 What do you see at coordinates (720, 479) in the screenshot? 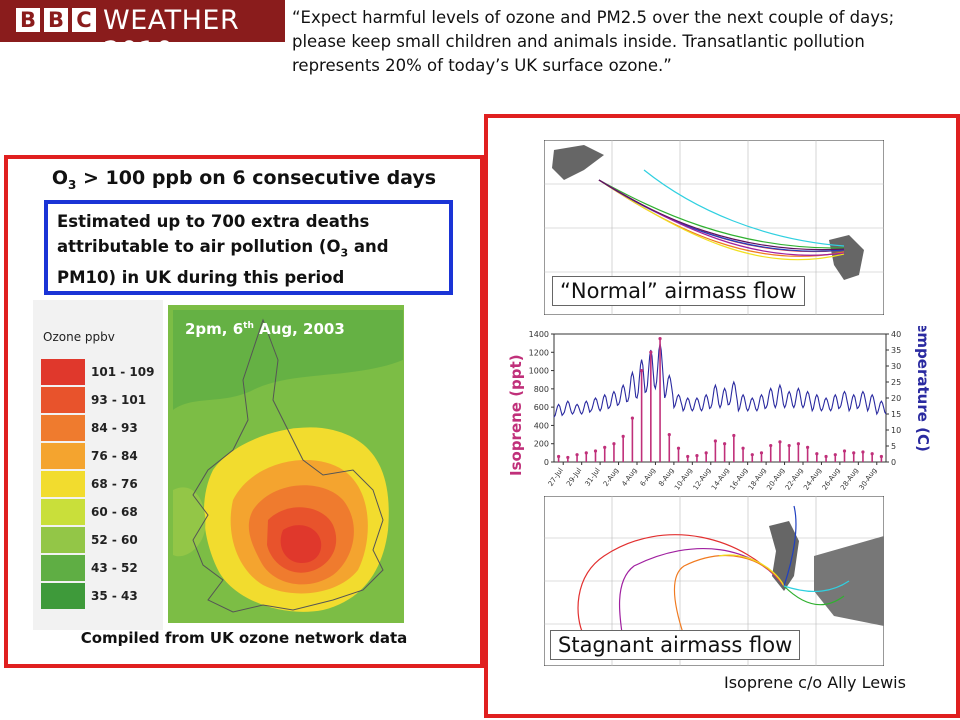
I see `x-tick-label: 14-Aug` at bounding box center [720, 479].